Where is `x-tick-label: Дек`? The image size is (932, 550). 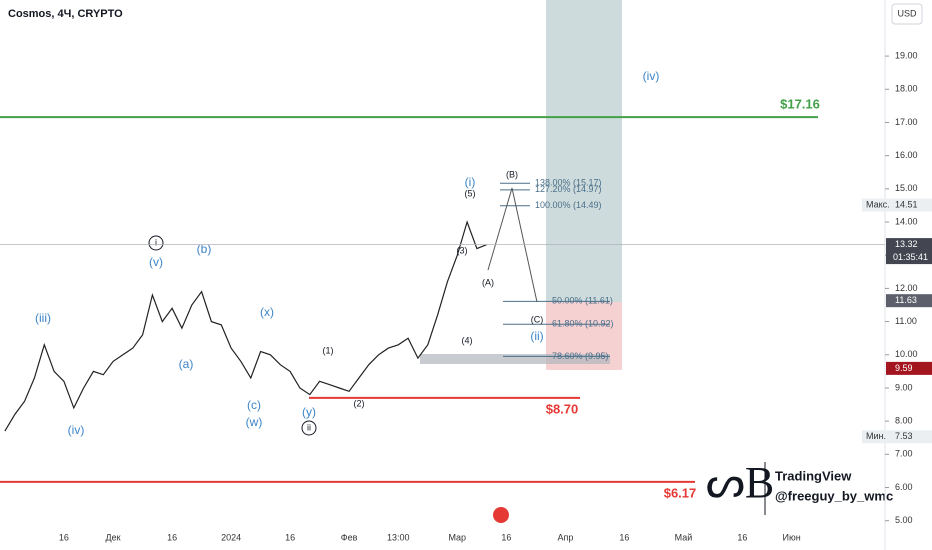
x-tick-label: Дек is located at coordinates (113, 537).